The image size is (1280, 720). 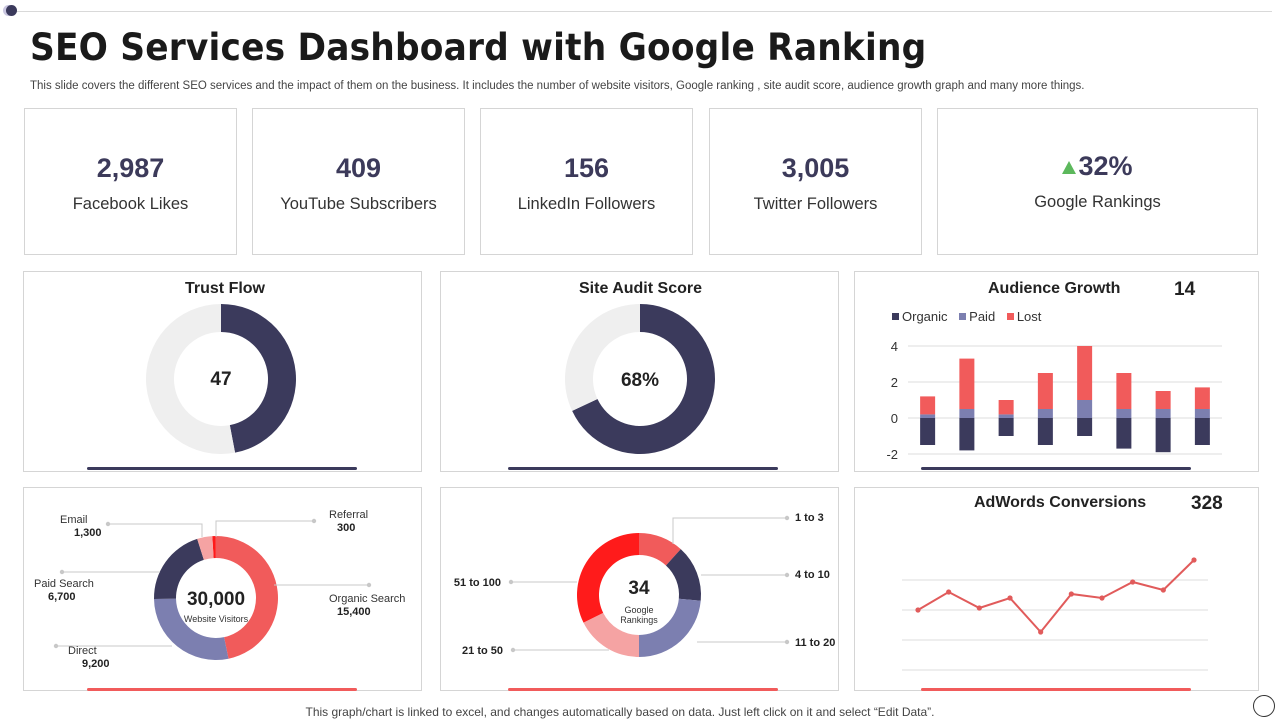 I want to click on audience-growth-value: 14, so click(x=1185, y=289).